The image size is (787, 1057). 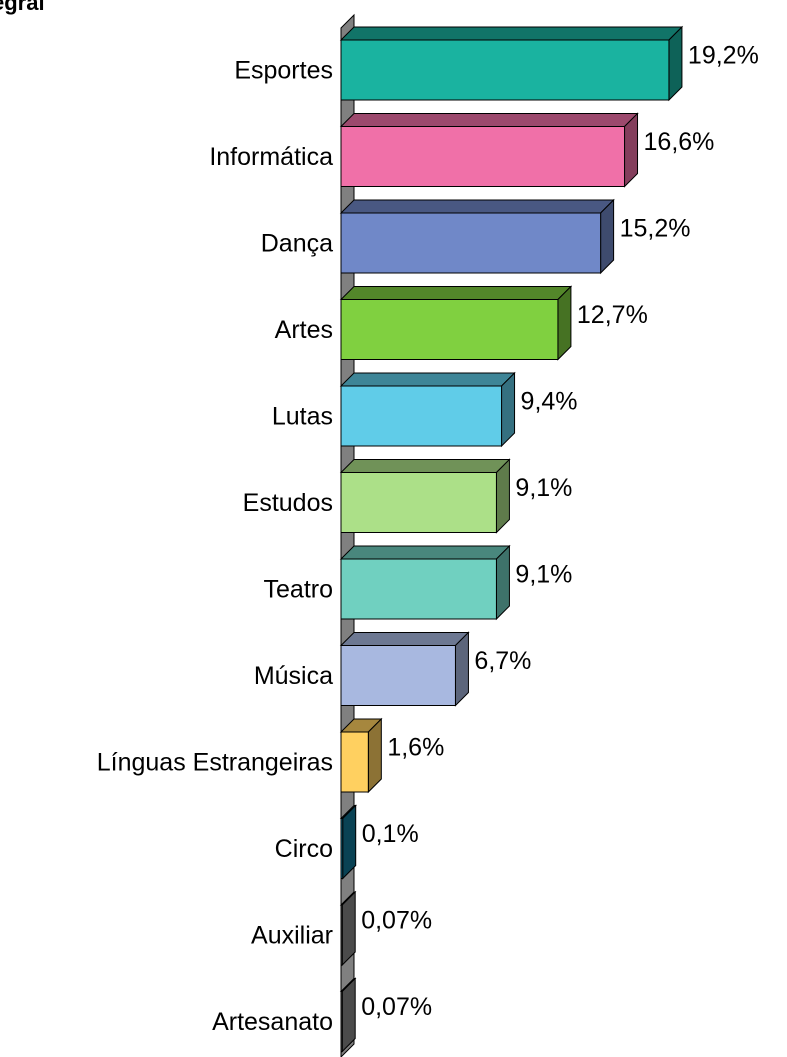 What do you see at coordinates (304, 330) in the screenshot?
I see `category-label: Artes` at bounding box center [304, 330].